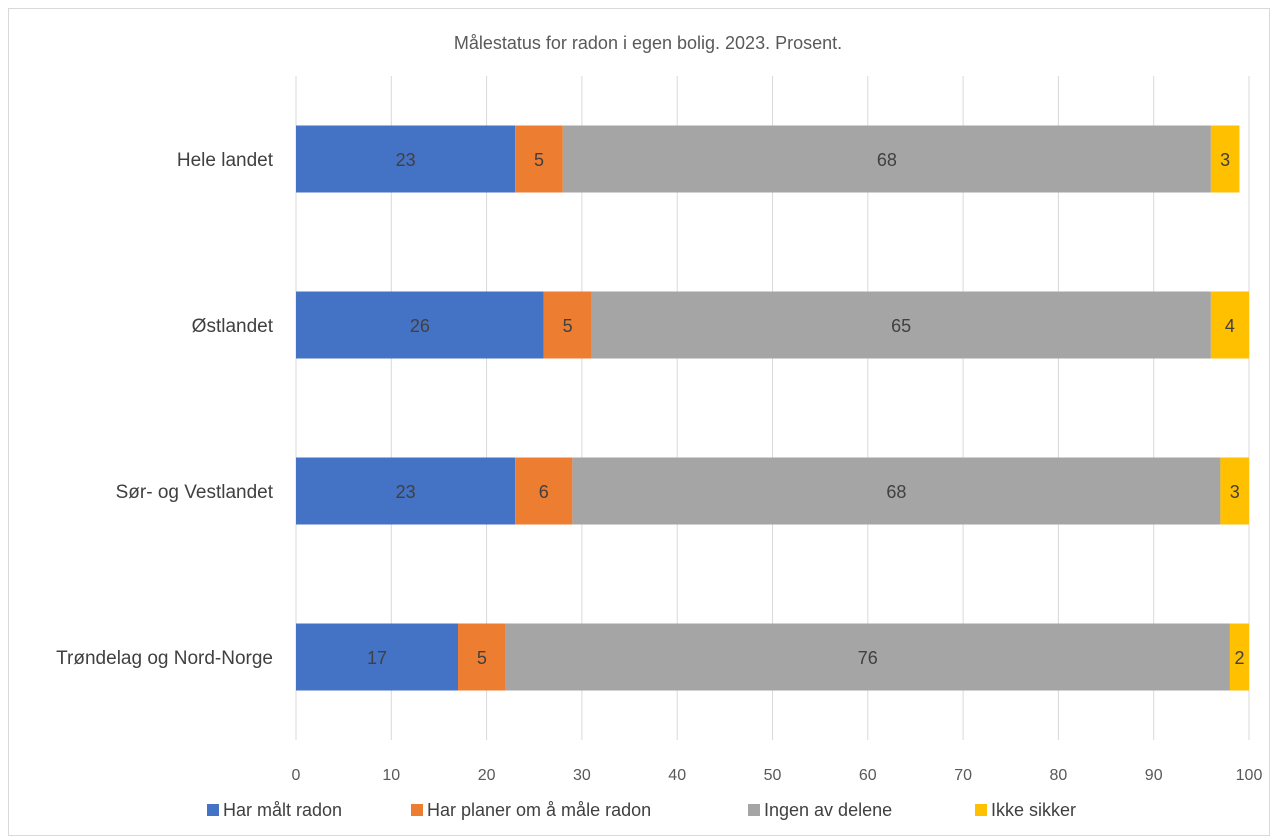 The image size is (1272, 838). Describe the element at coordinates (233, 326) in the screenshot. I see `category-label: Østlandet` at that location.